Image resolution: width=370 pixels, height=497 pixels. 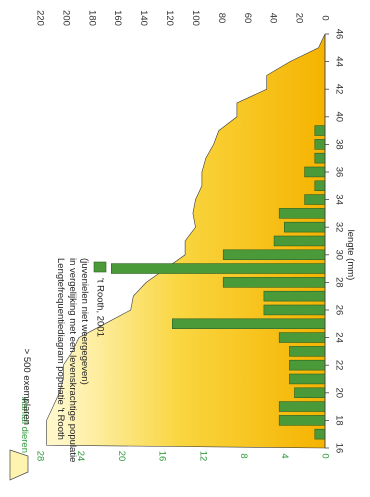 I want to click on length-tick-label: 28, so click(x=338, y=282).